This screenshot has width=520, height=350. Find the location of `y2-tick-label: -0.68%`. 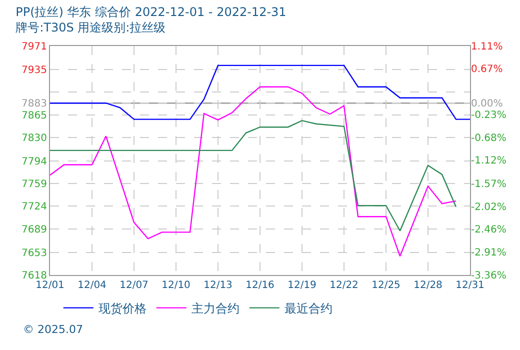

y2-tick-label: -0.68% is located at coordinates (488, 138).